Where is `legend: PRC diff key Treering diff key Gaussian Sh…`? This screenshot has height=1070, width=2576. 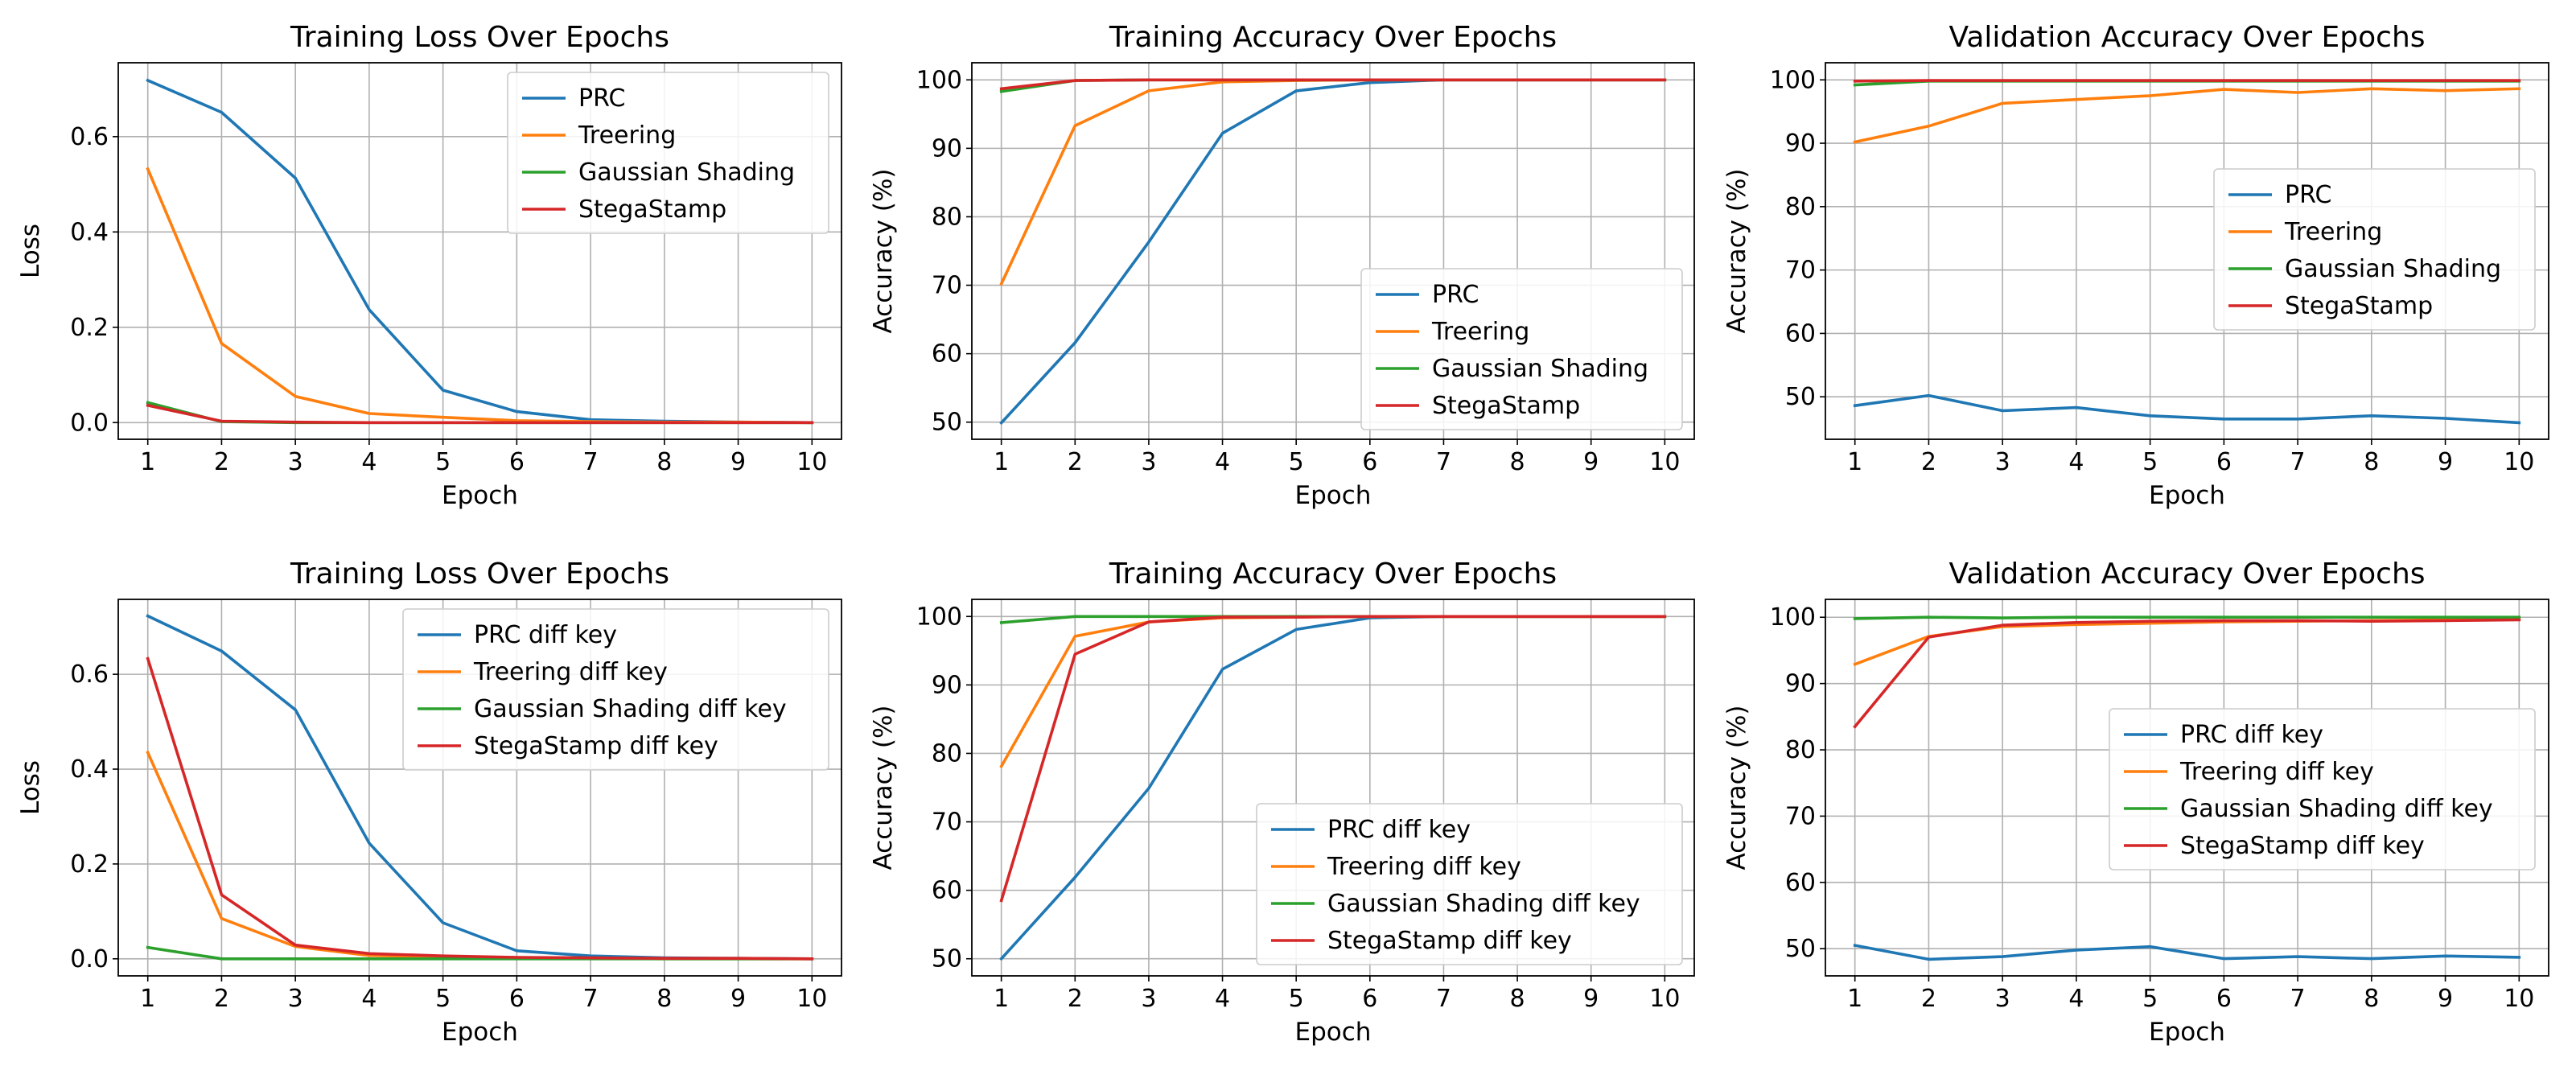
legend: PRC diff key Treering diff key Gaussian Sh… is located at coordinates (2322, 789).